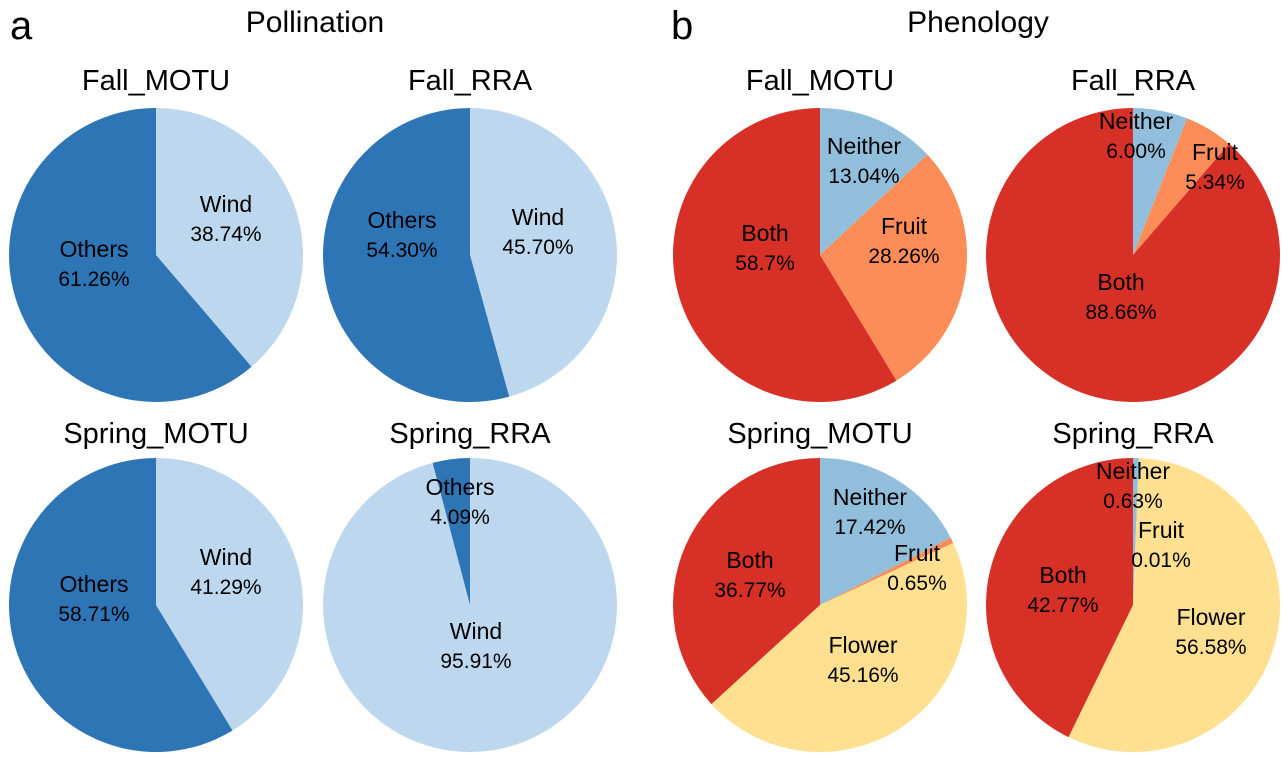 The width and height of the screenshot is (1288, 758). What do you see at coordinates (21, 26) in the screenshot?
I see `panel-letter-a: a` at bounding box center [21, 26].